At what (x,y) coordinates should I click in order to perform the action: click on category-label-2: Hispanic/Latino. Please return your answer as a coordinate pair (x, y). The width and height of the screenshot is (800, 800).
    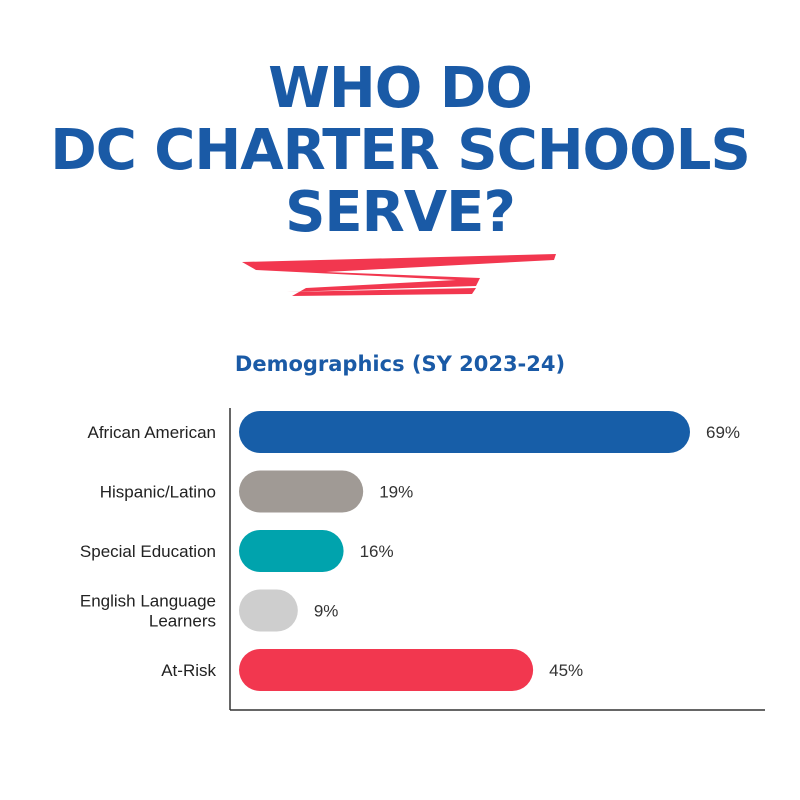
    Looking at the image, I should click on (158, 492).